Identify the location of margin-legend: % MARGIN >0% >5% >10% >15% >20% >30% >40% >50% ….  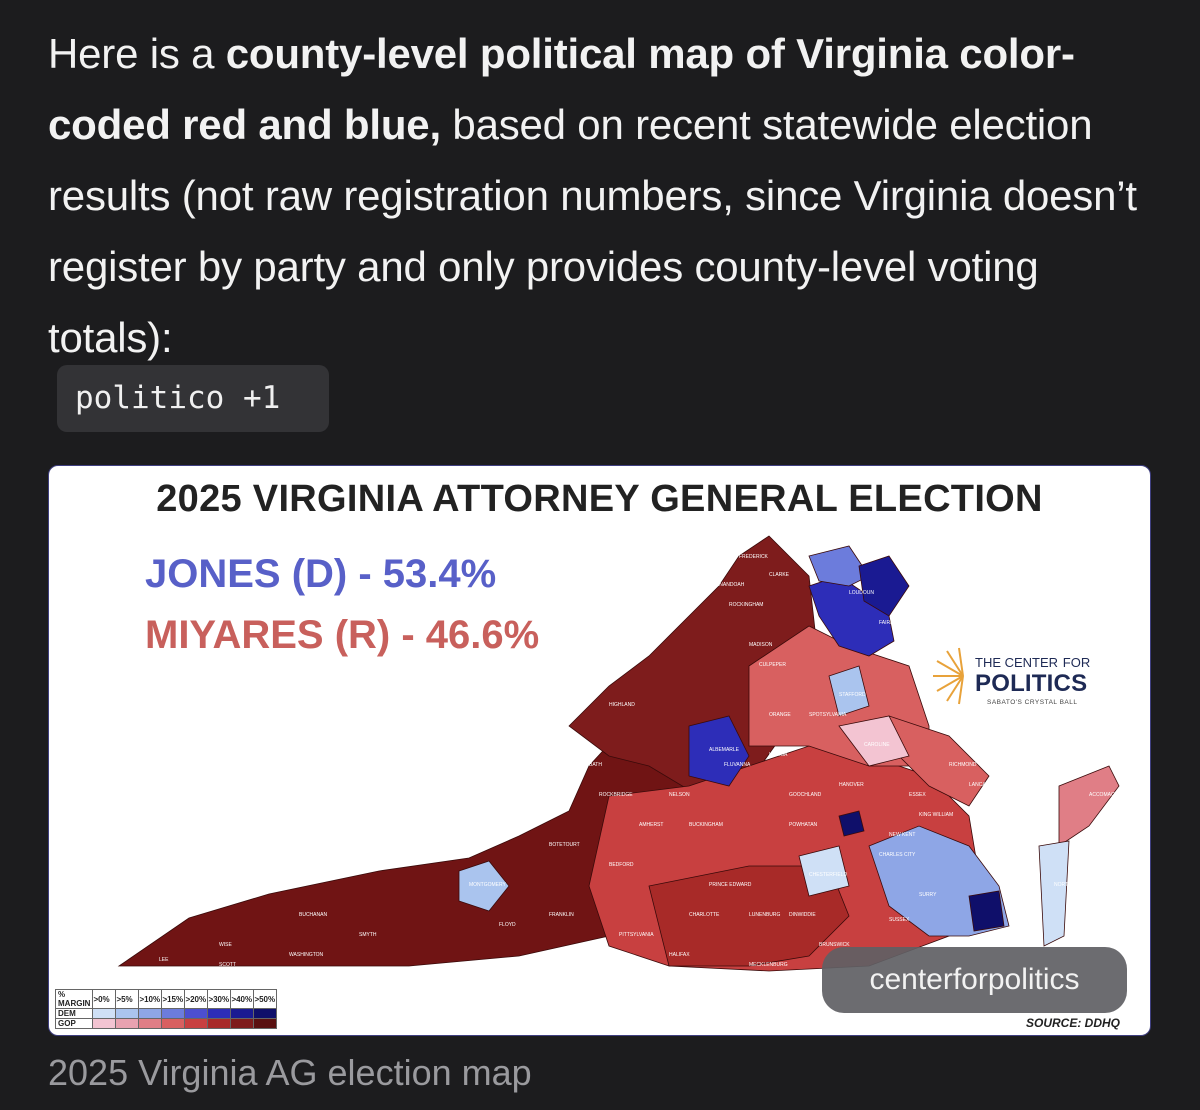
(166, 1009).